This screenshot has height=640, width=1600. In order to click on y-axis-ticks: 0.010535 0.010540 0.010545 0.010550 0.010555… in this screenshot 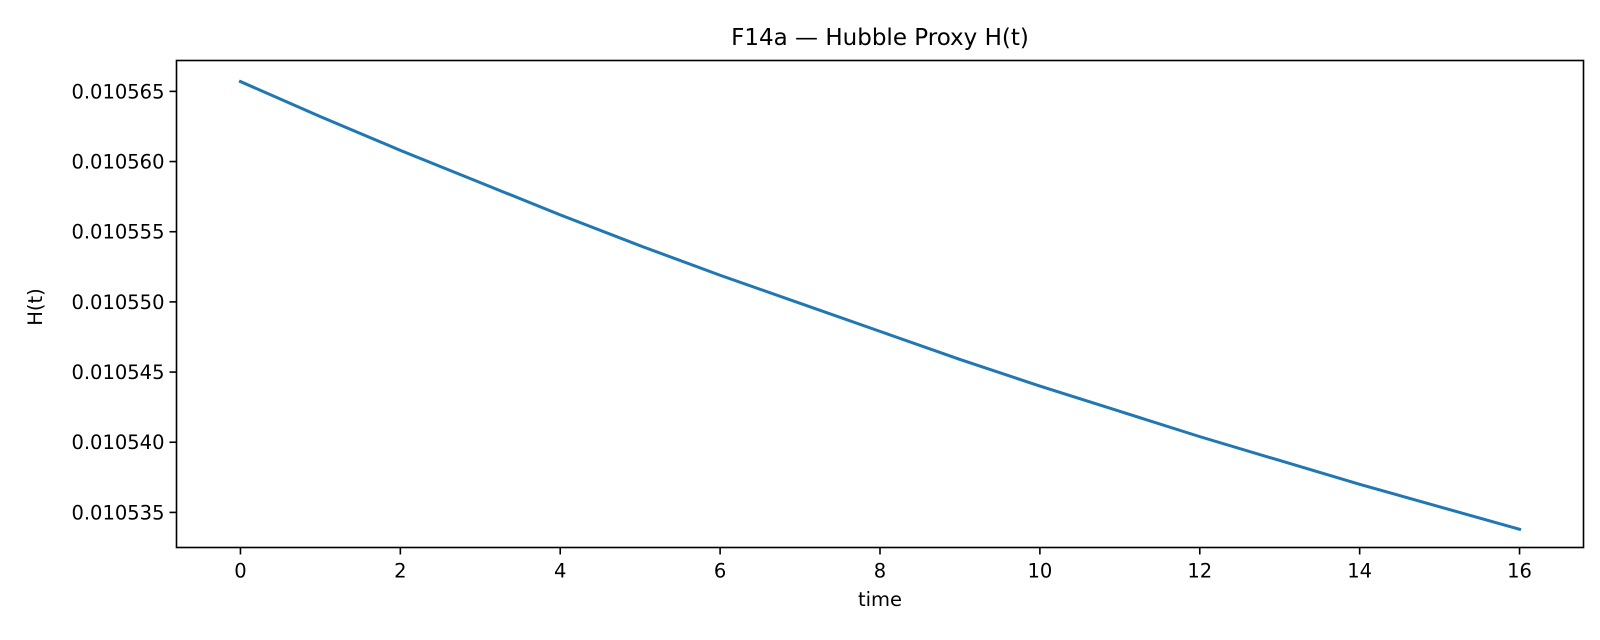, I will do `click(124, 302)`.